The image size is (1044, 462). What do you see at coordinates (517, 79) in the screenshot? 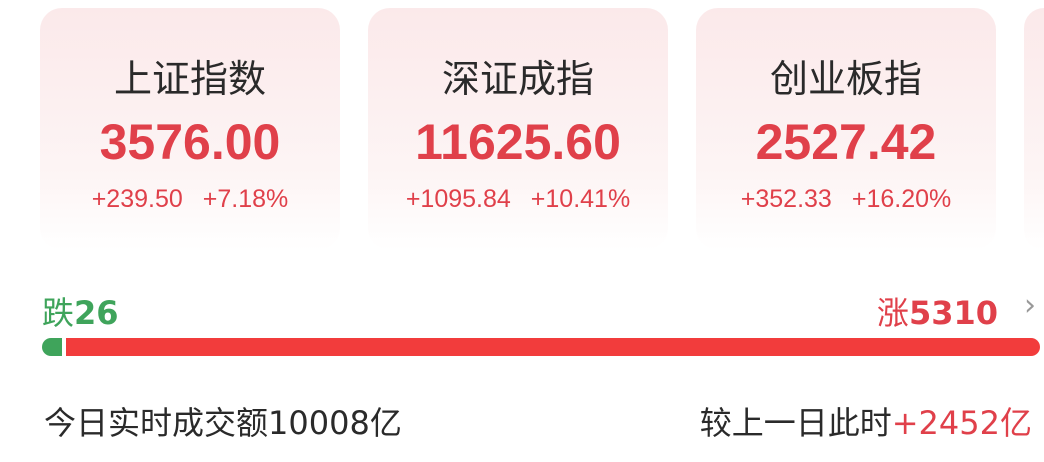
I see `index-name: 深证成指` at bounding box center [517, 79].